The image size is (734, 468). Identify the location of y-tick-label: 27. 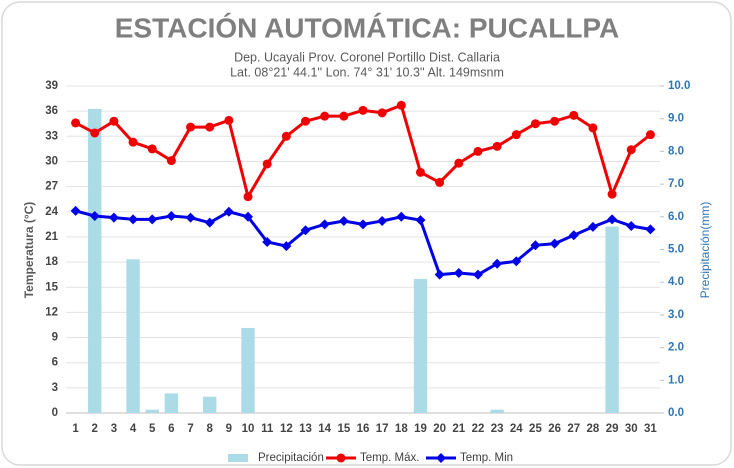
(51, 187).